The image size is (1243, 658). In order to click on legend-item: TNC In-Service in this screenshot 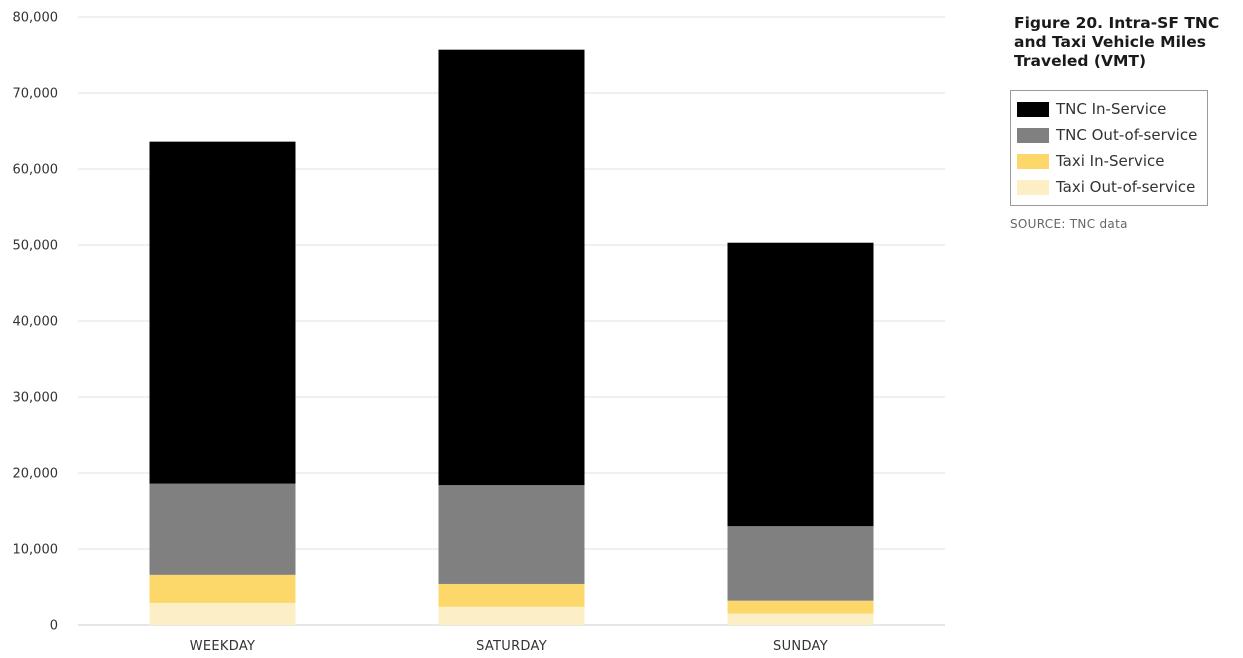, I will do `click(1108, 109)`.